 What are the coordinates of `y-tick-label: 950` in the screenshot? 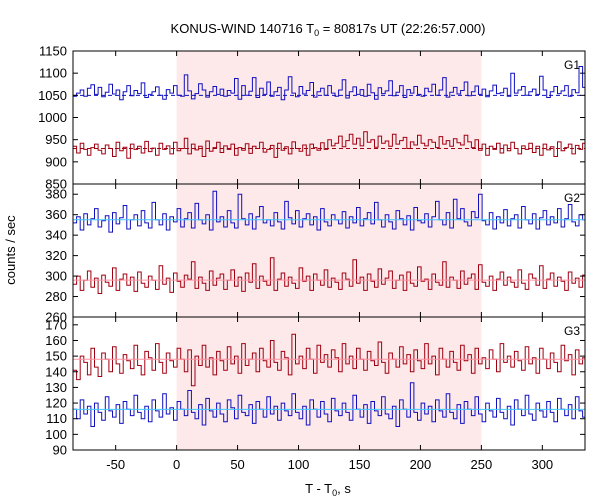 It's located at (56, 139).